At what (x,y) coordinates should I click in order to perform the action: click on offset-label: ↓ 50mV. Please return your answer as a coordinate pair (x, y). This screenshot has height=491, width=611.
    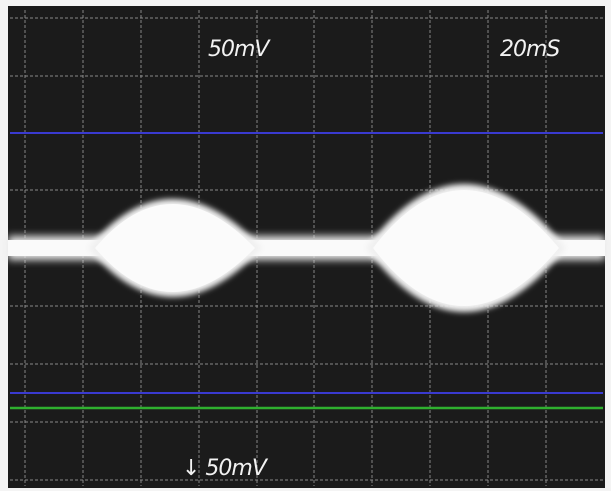
    Looking at the image, I should click on (225, 468).